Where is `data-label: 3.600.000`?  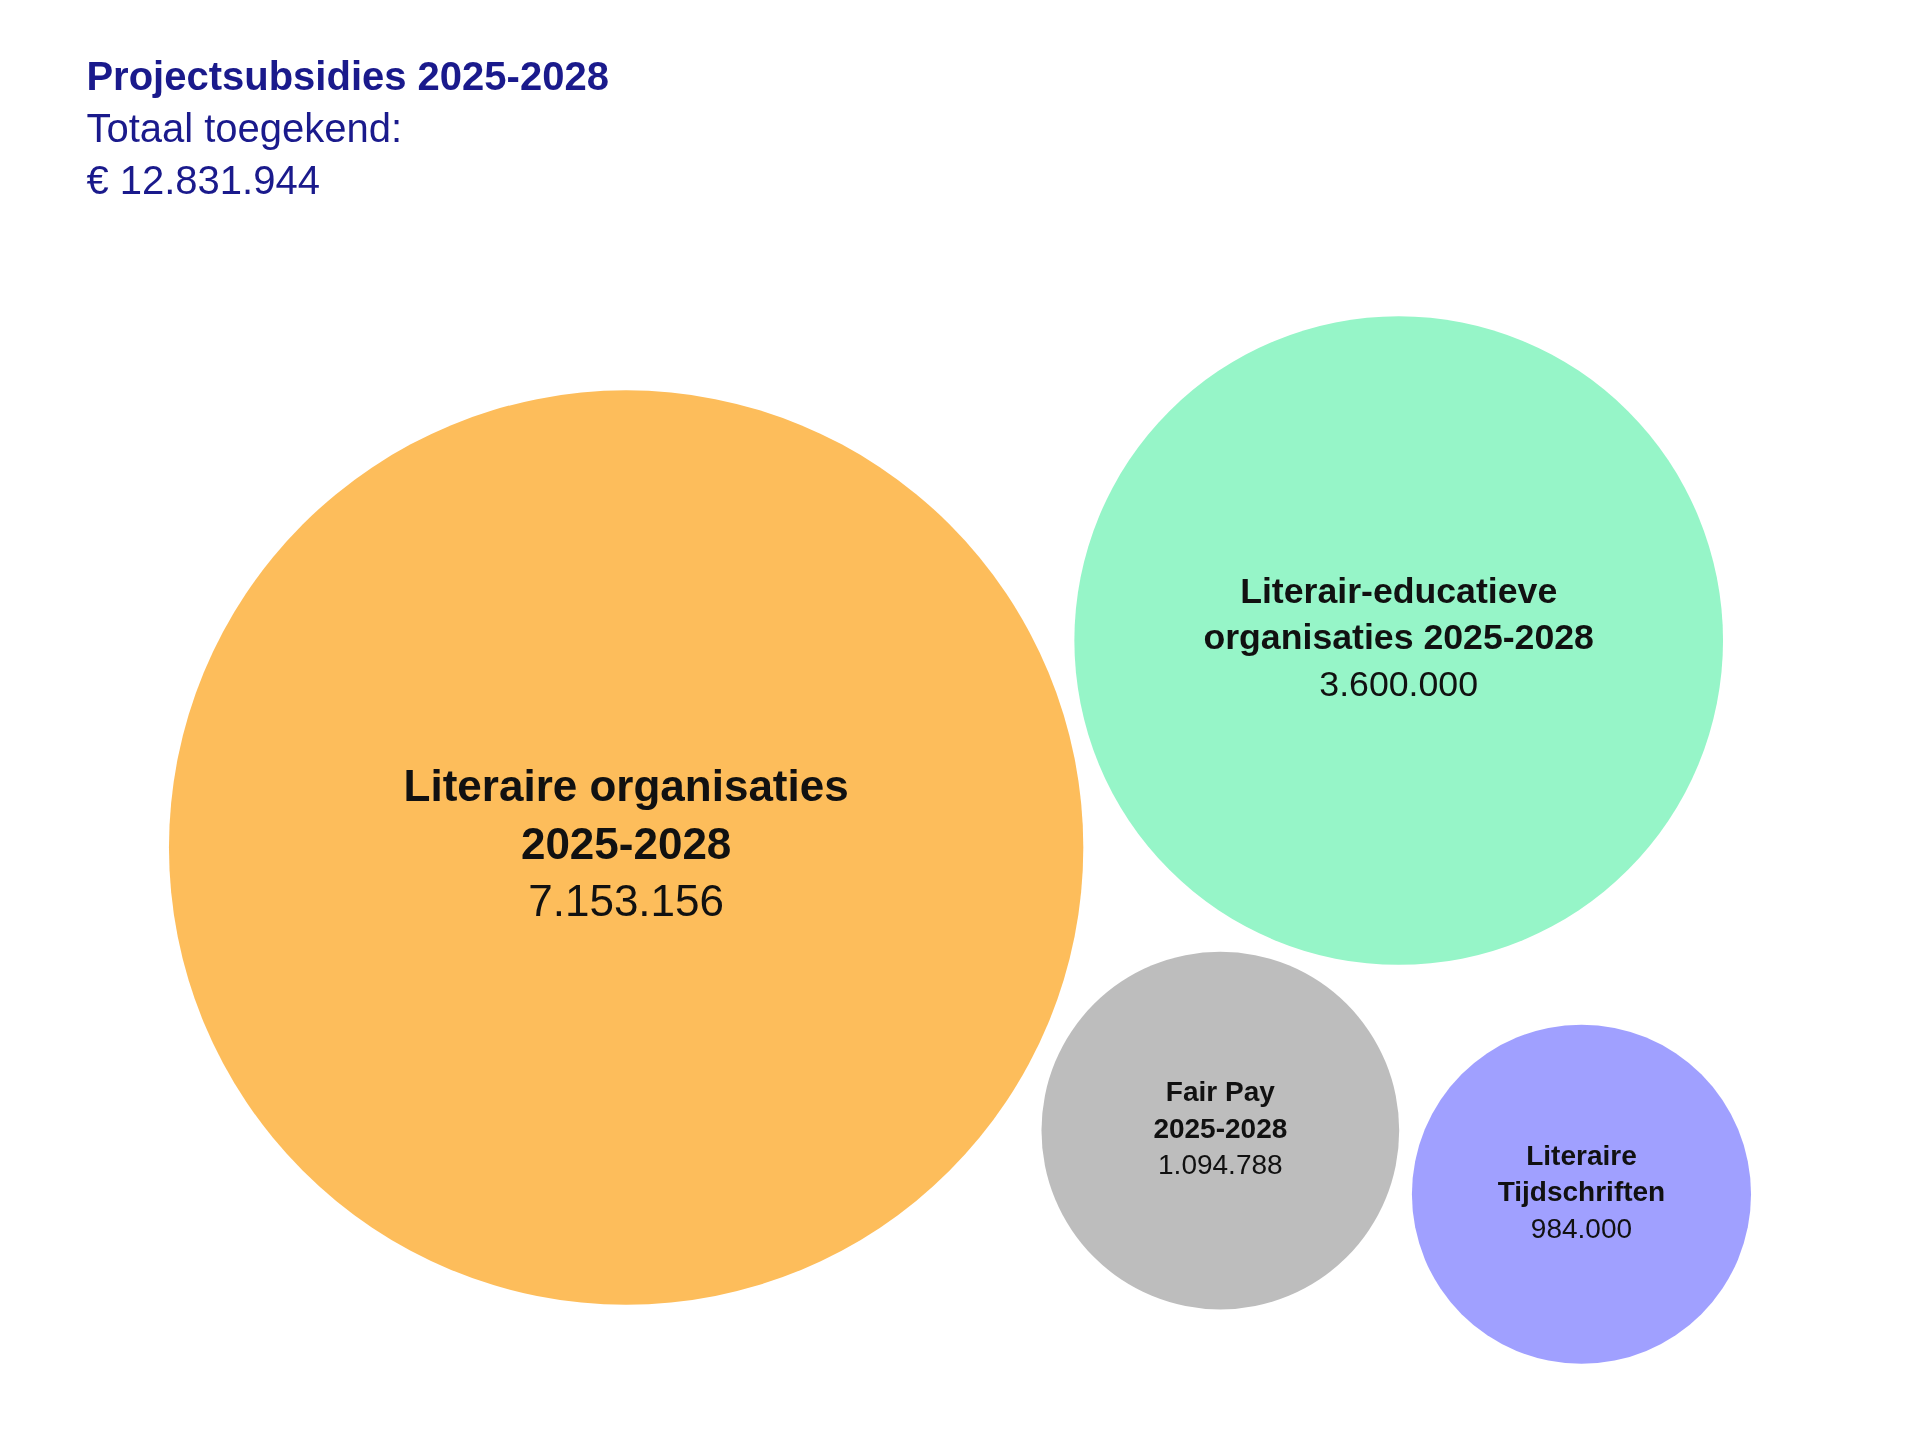
data-label: 3.600.000 is located at coordinates (1399, 683).